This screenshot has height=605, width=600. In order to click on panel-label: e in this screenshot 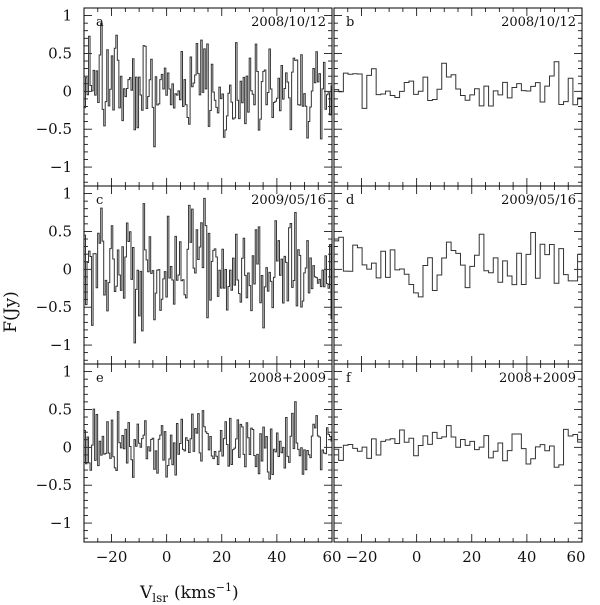, I will do `click(100, 378)`.